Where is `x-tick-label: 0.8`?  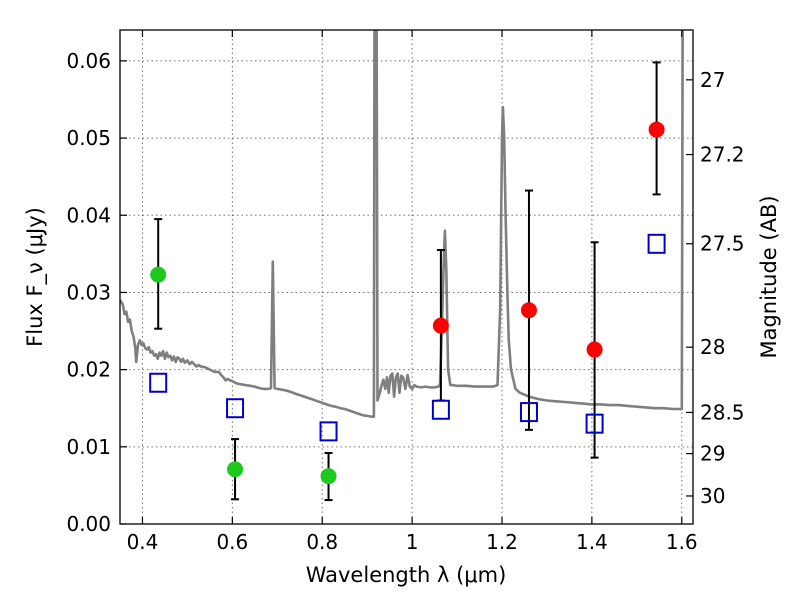
x-tick-label: 0.8 is located at coordinates (322, 542).